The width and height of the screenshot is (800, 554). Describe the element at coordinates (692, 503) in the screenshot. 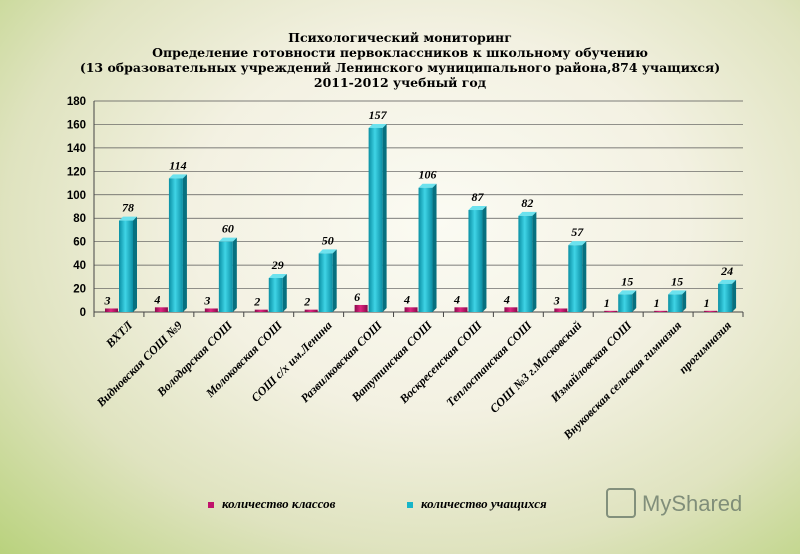

I see `watermark-text: MyShared` at that location.